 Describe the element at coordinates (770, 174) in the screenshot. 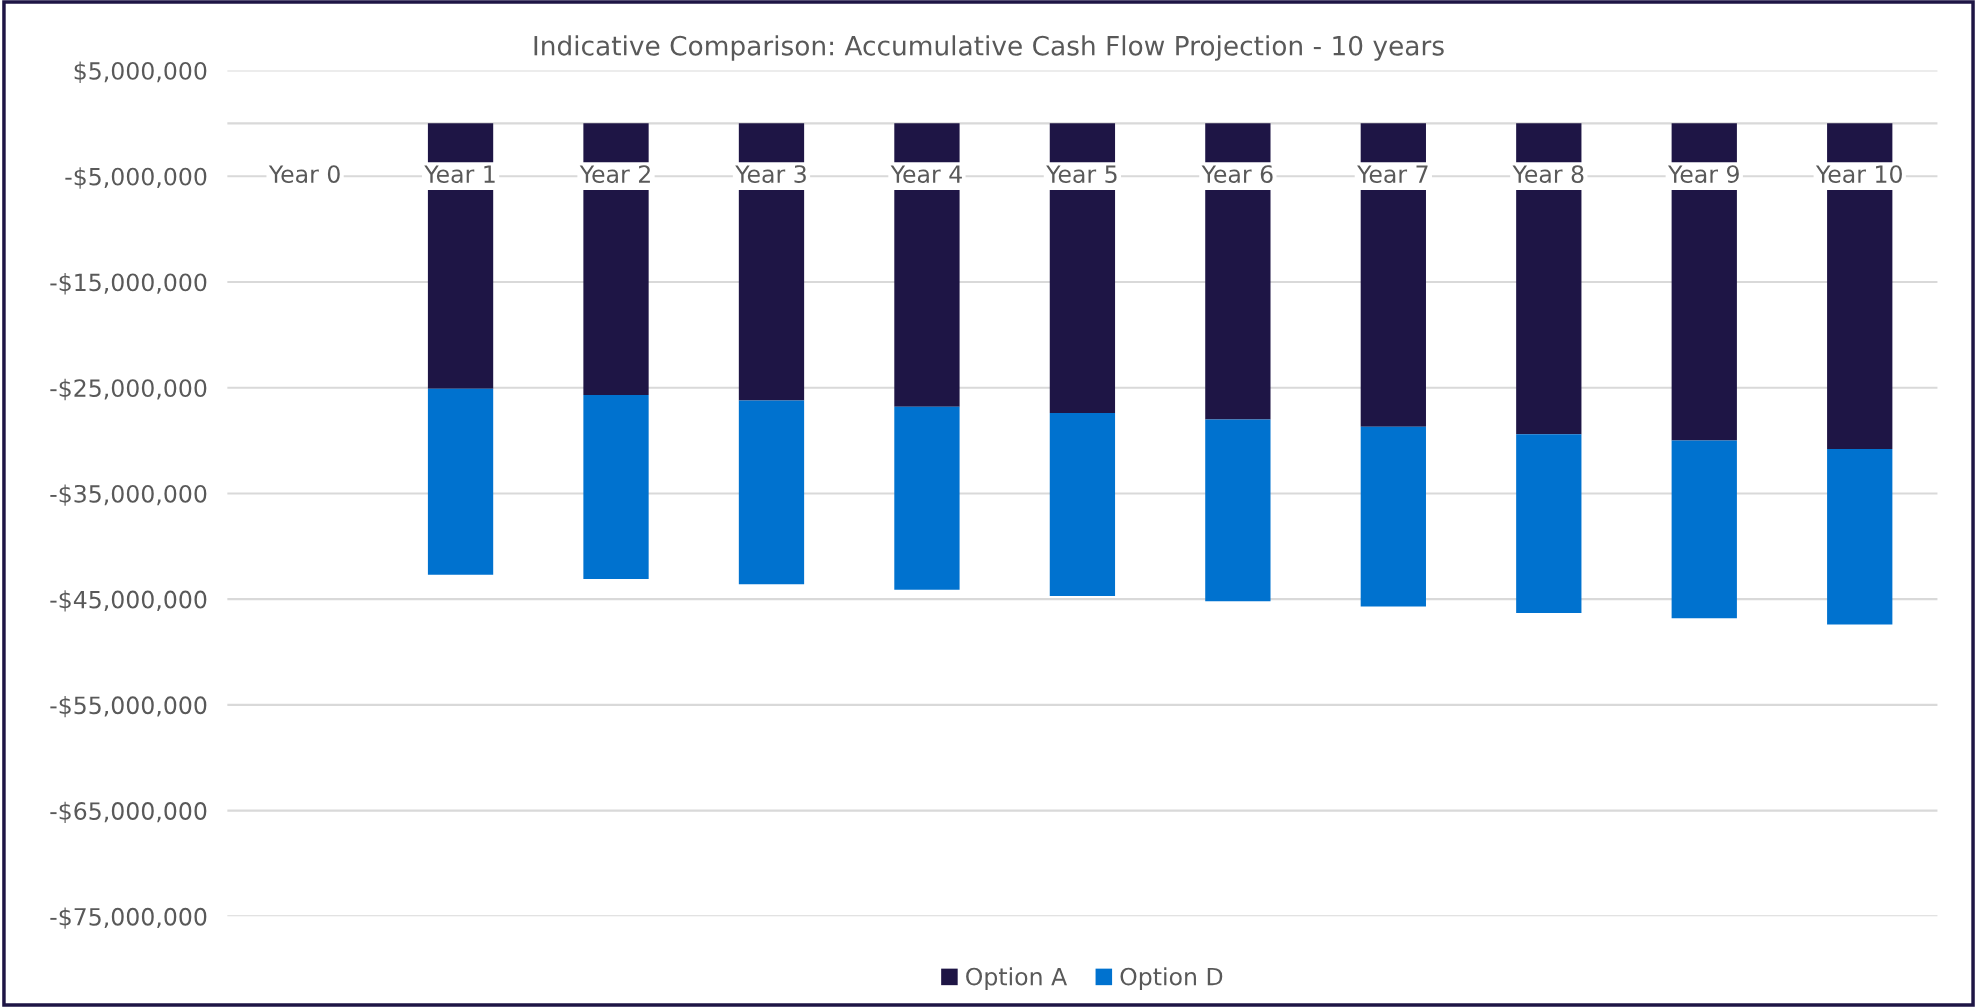

I see `x-tick-label: Year 3` at that location.